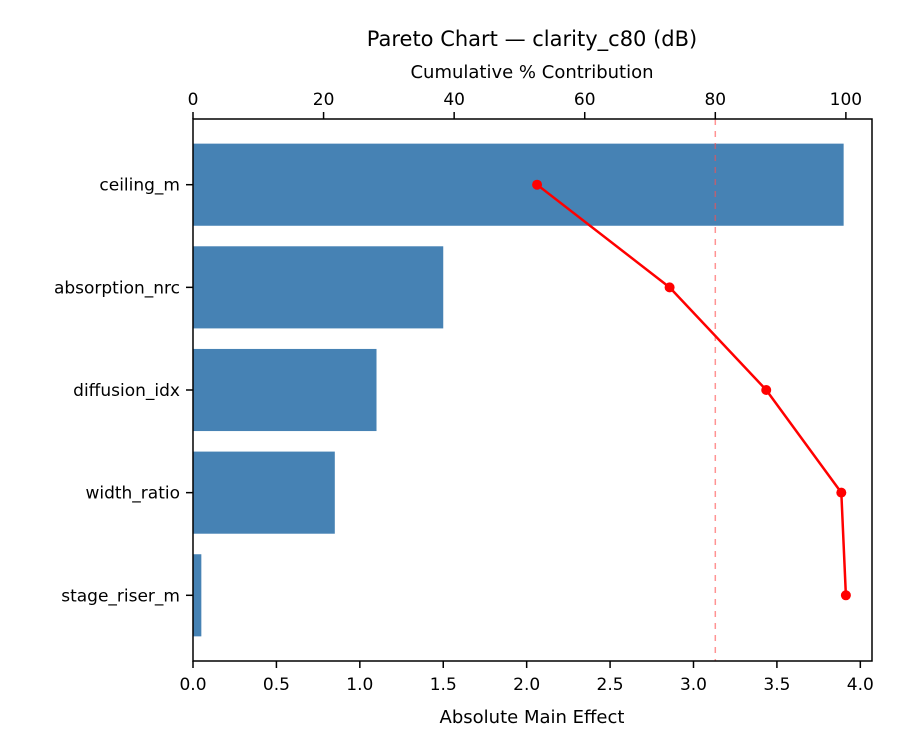 This screenshot has height=750, width=900. What do you see at coordinates (285, 390) in the screenshot?
I see `bar-diffusion_idx` at bounding box center [285, 390].